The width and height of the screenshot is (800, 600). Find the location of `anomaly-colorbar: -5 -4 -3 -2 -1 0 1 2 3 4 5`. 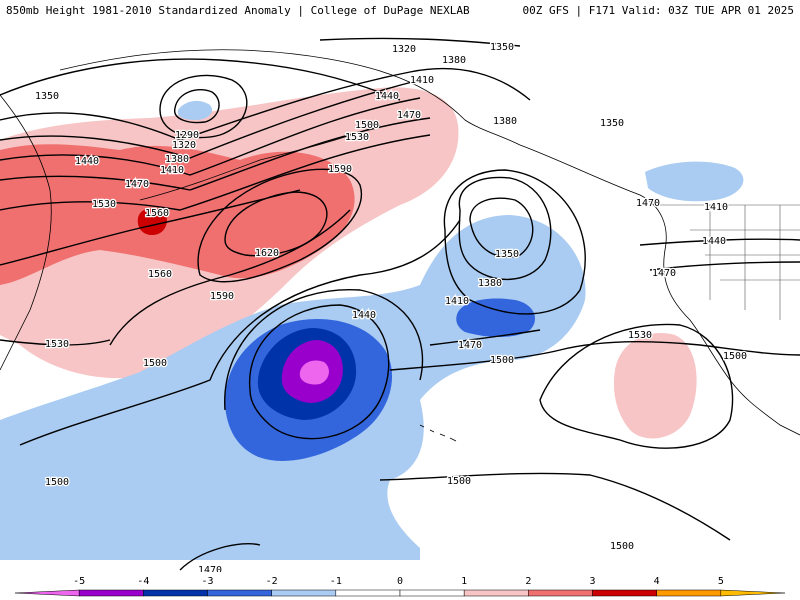

anomaly-colorbar: -5 -4 -3 -2 -1 0 1 2 3 4 5 is located at coordinates (400, 586).